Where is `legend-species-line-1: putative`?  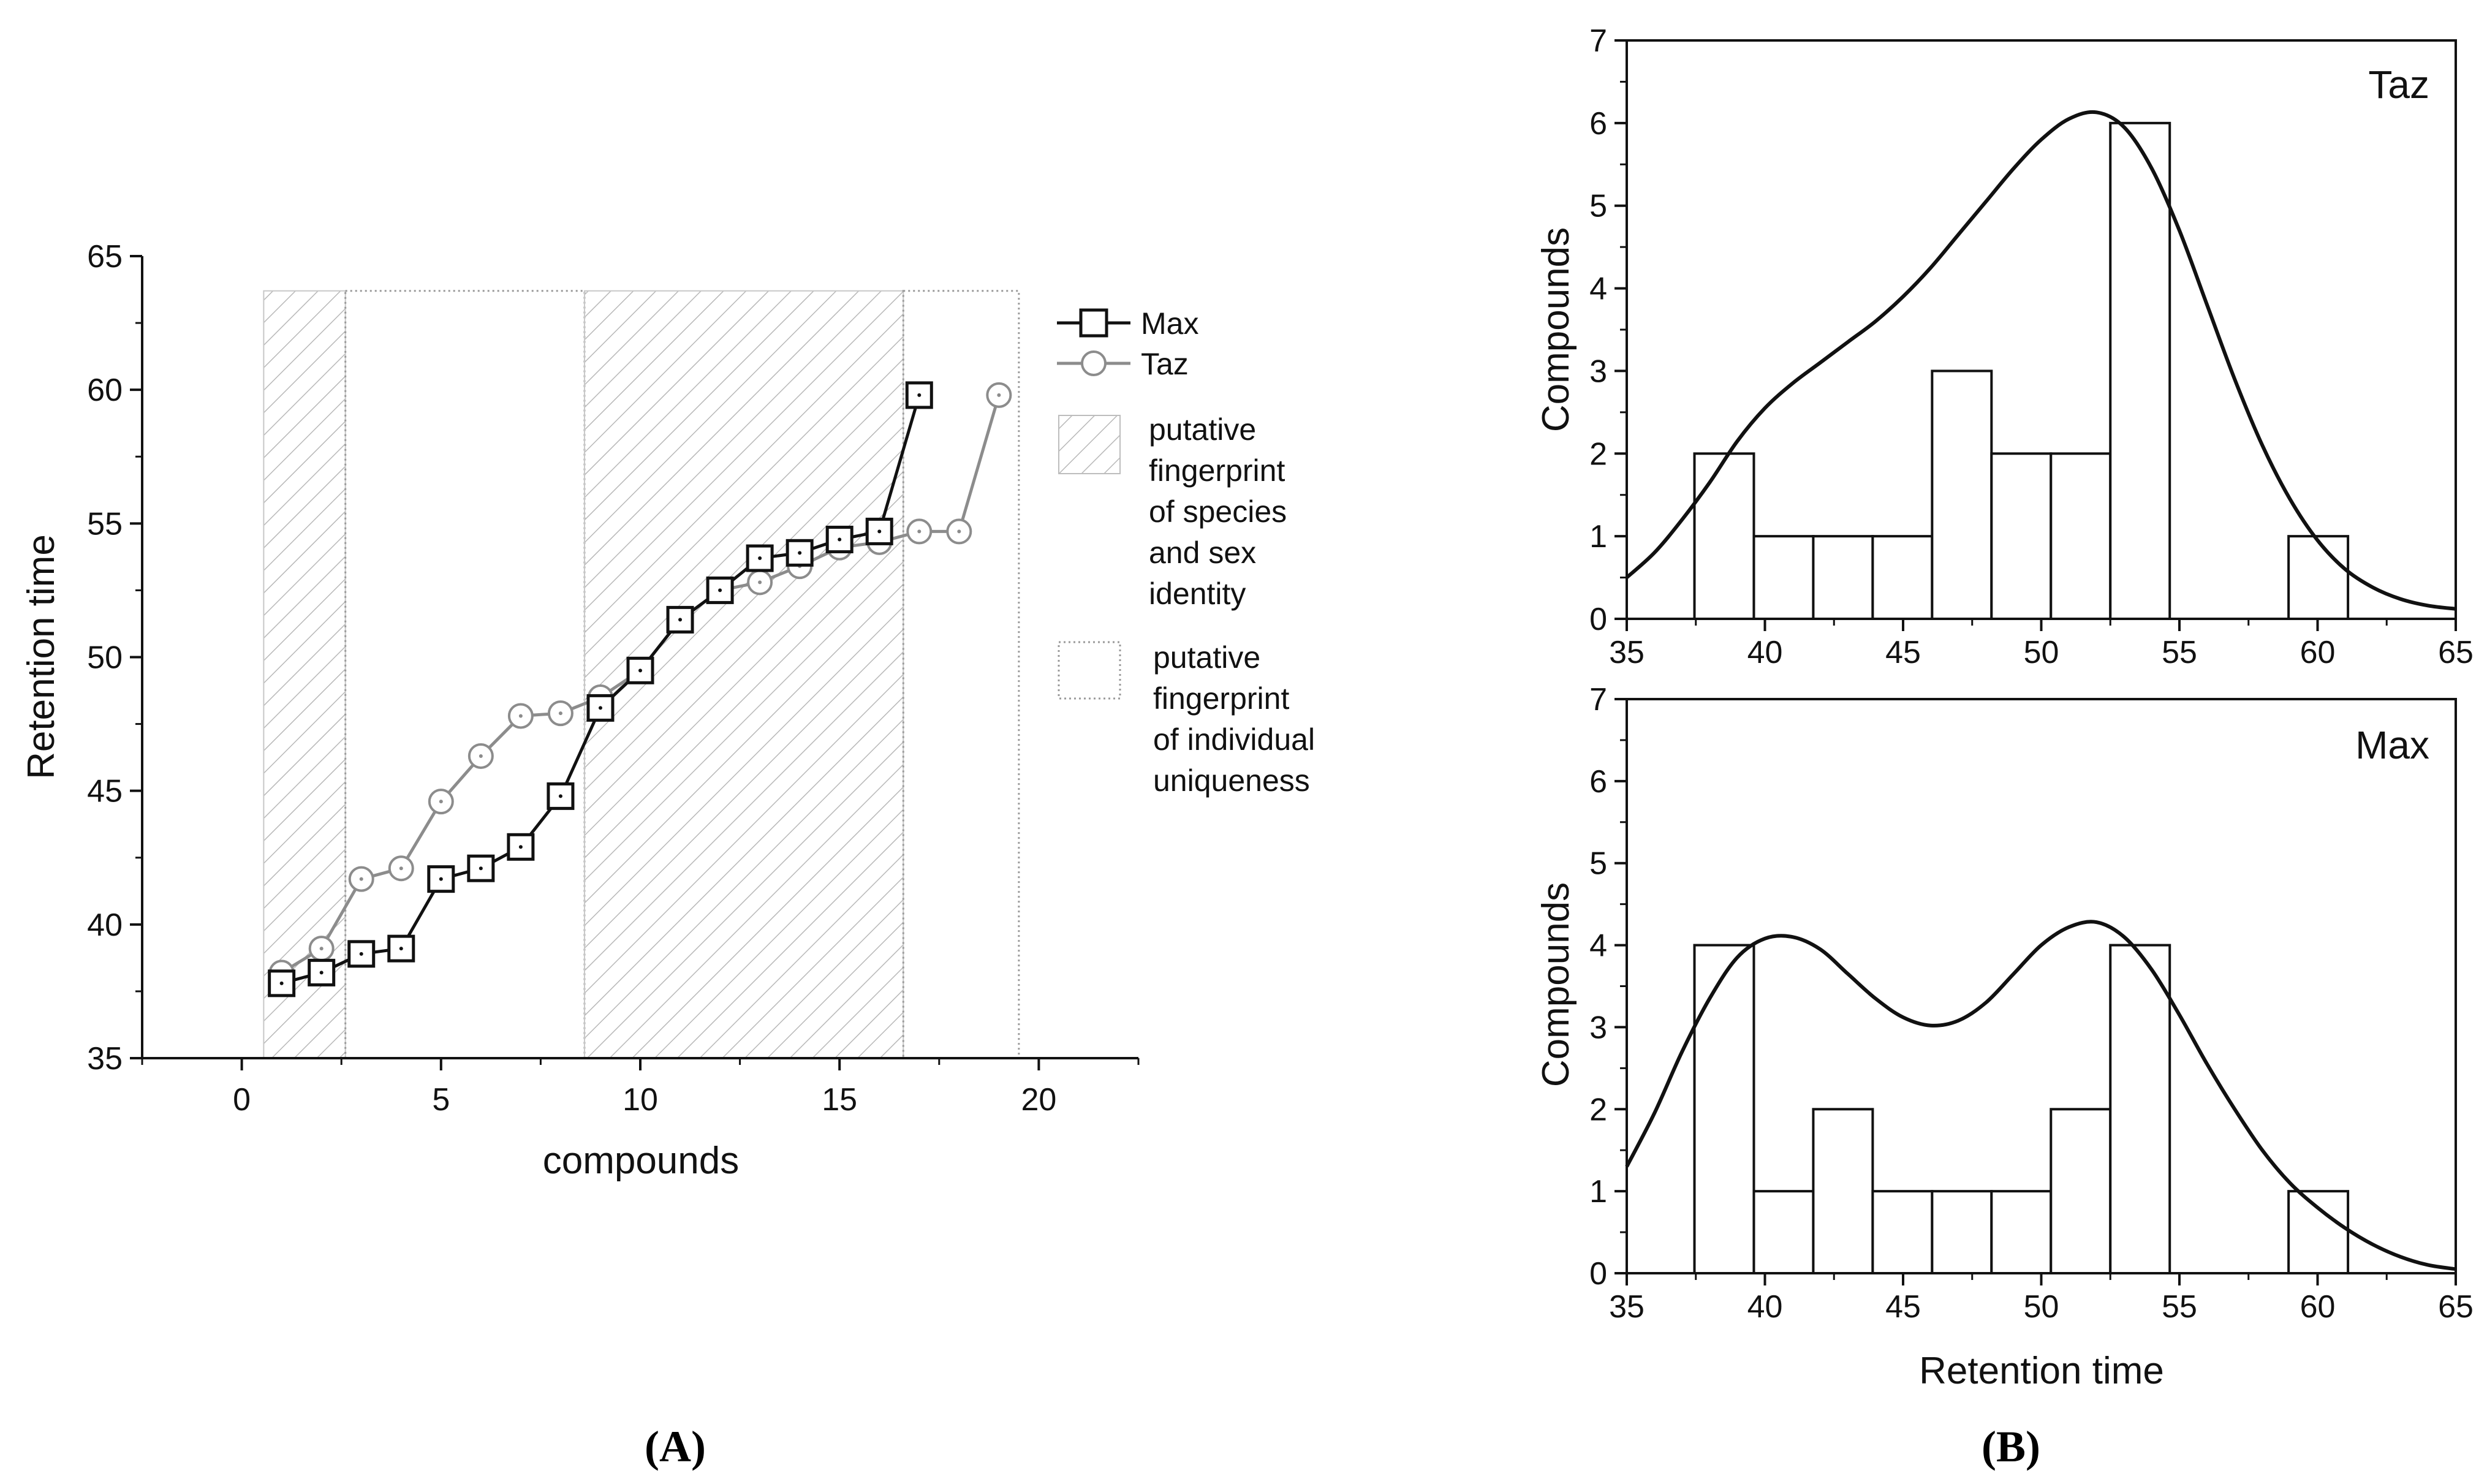
legend-species-line-1: putative is located at coordinates (1202, 429).